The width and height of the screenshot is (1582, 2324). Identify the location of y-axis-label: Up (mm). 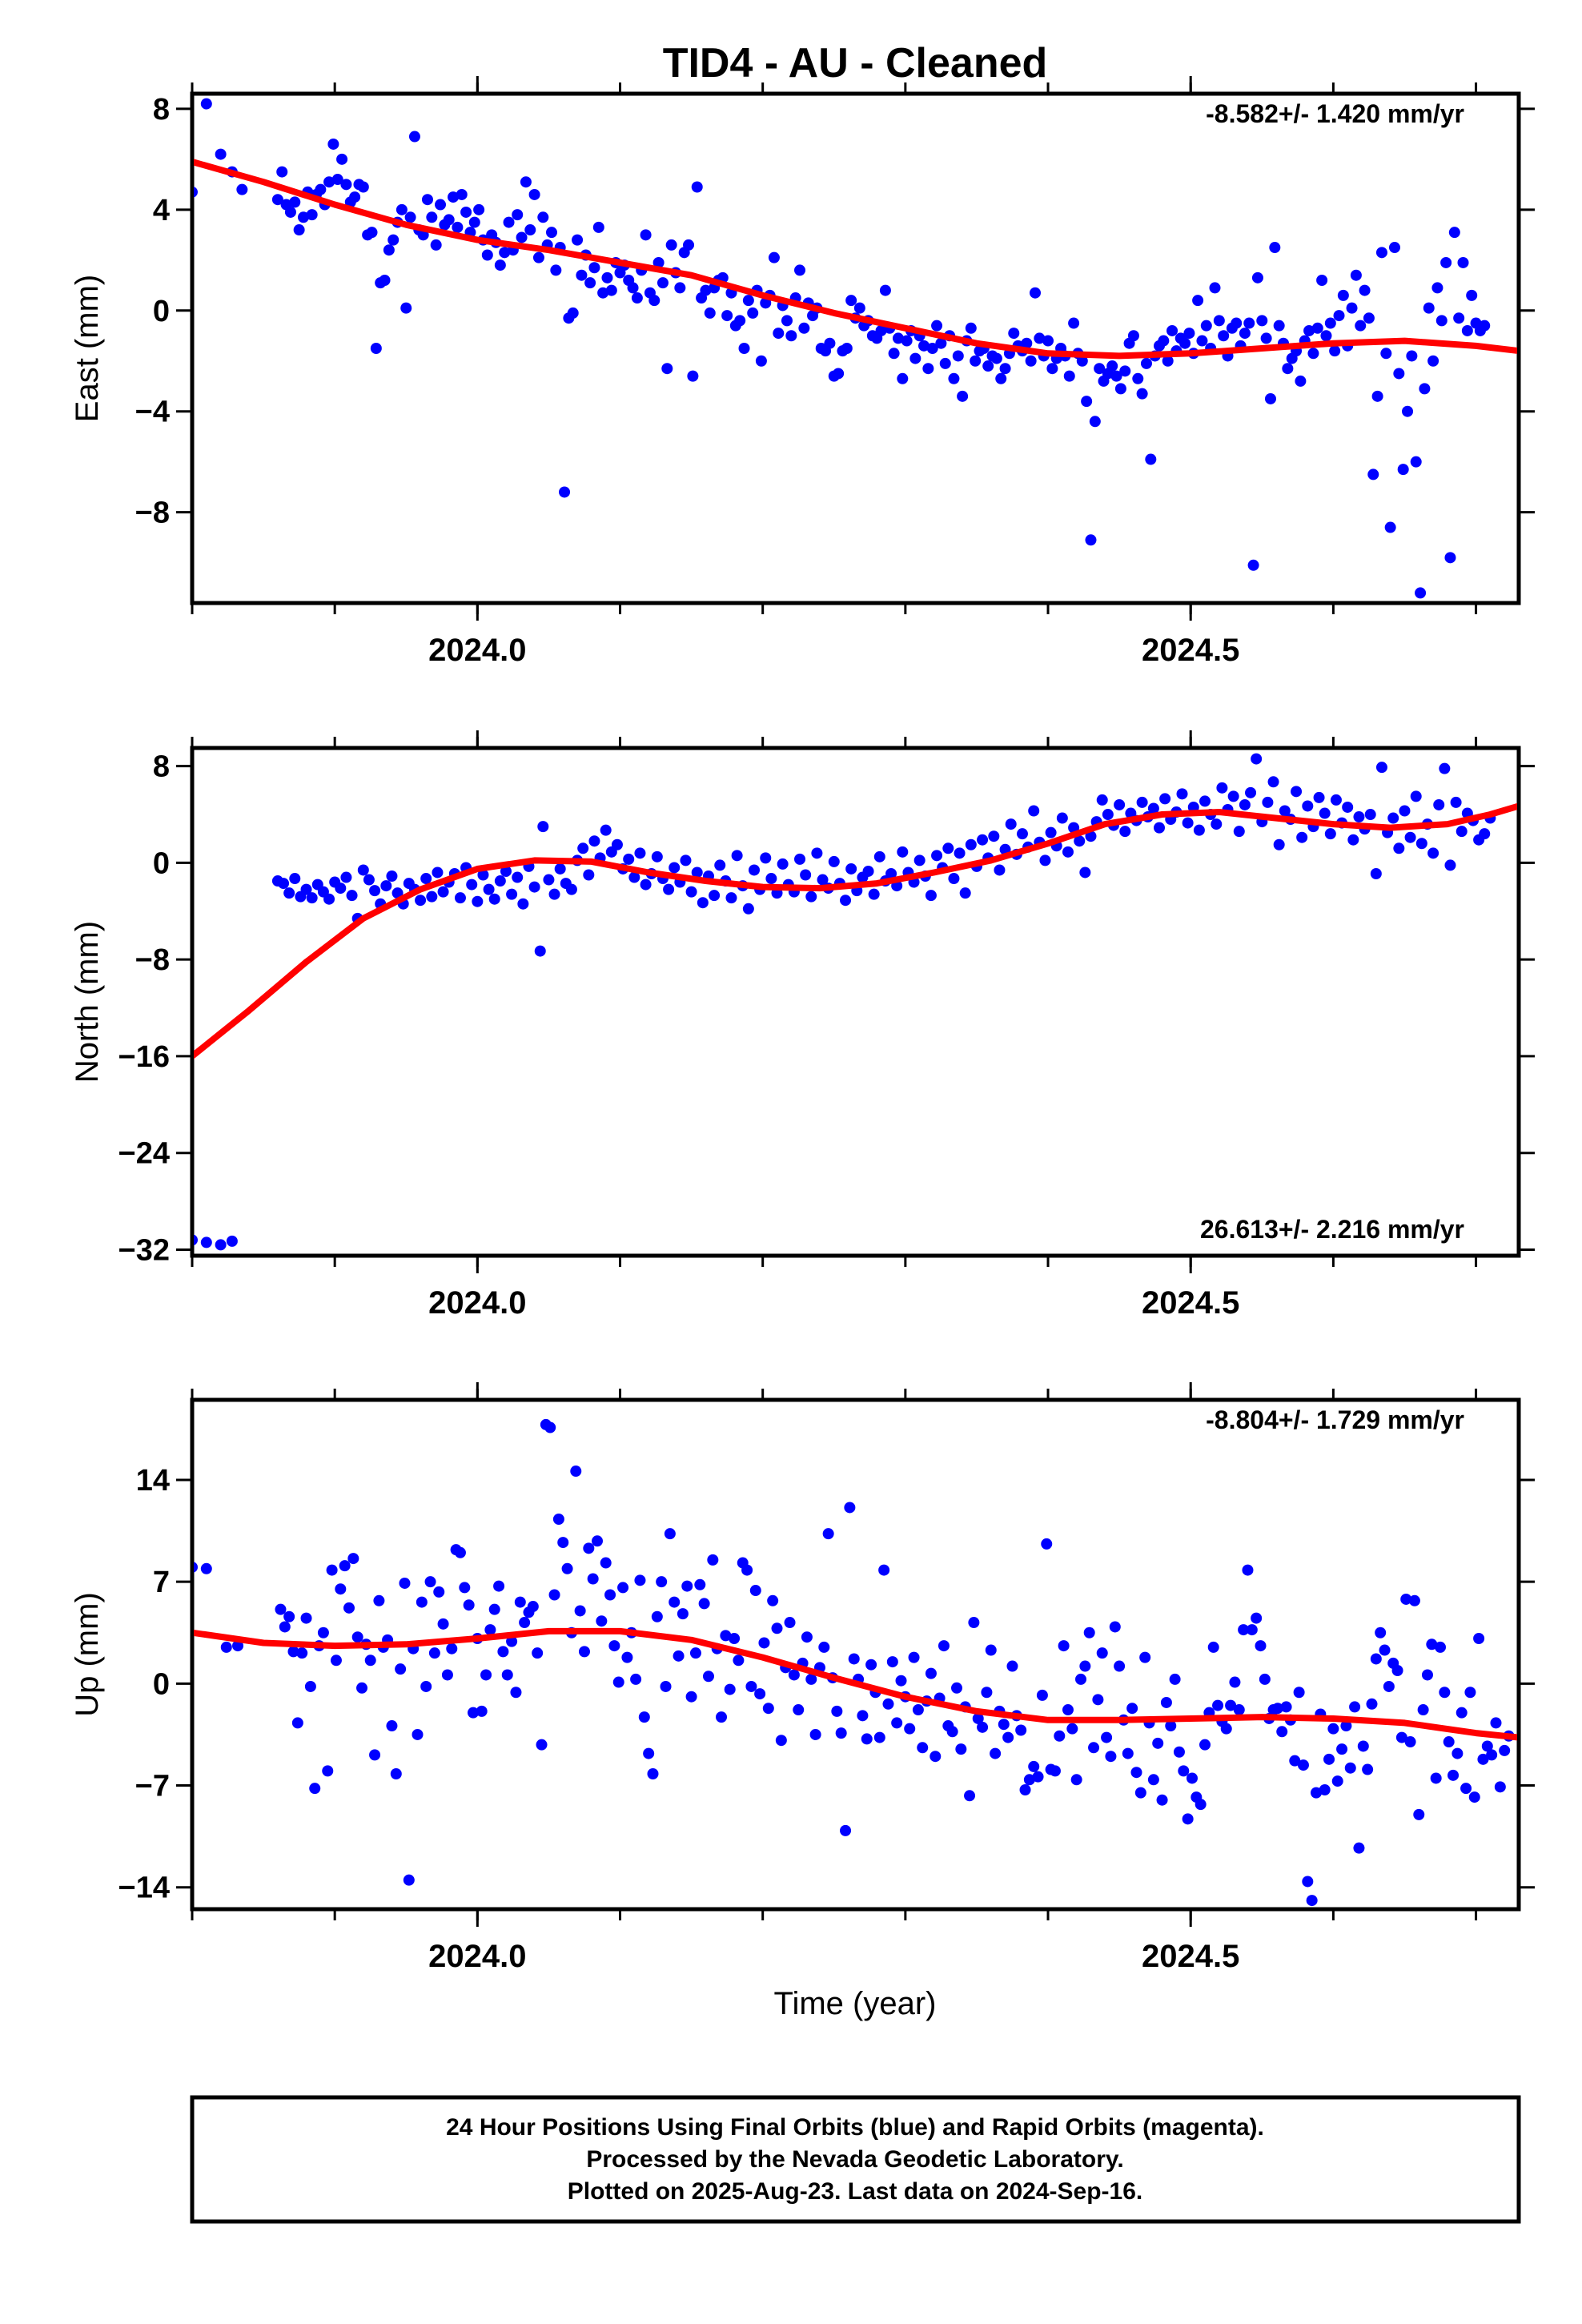
(87, 1655).